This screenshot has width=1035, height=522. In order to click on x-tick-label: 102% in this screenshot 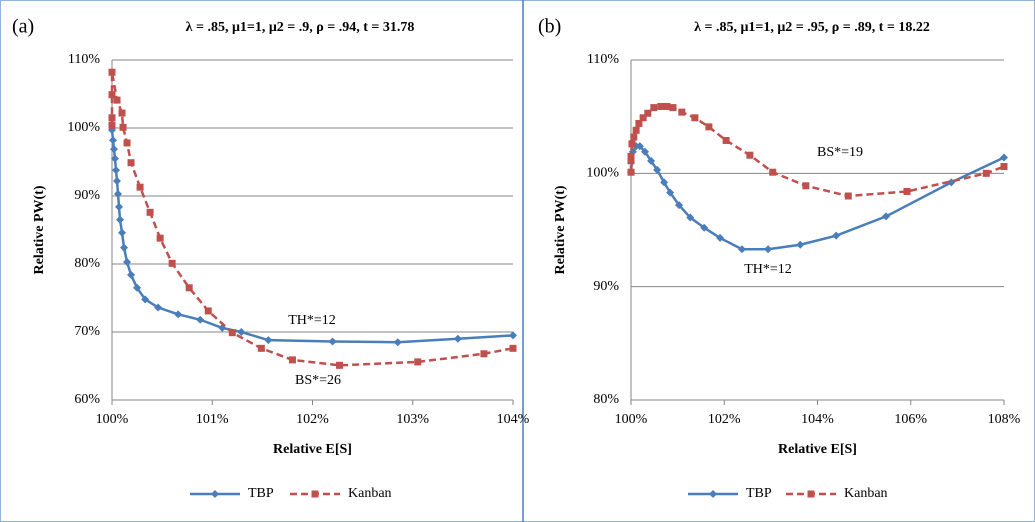, I will do `click(724, 419)`.